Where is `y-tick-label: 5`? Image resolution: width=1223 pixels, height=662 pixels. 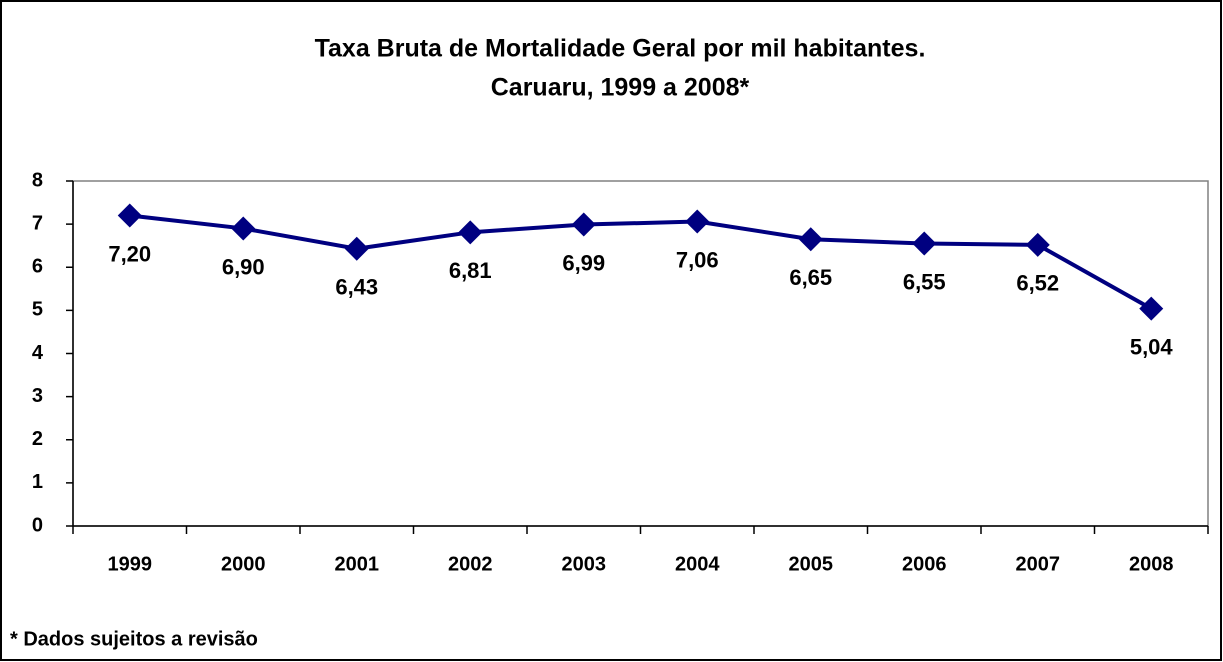 y-tick-label: 5 is located at coordinates (37, 310).